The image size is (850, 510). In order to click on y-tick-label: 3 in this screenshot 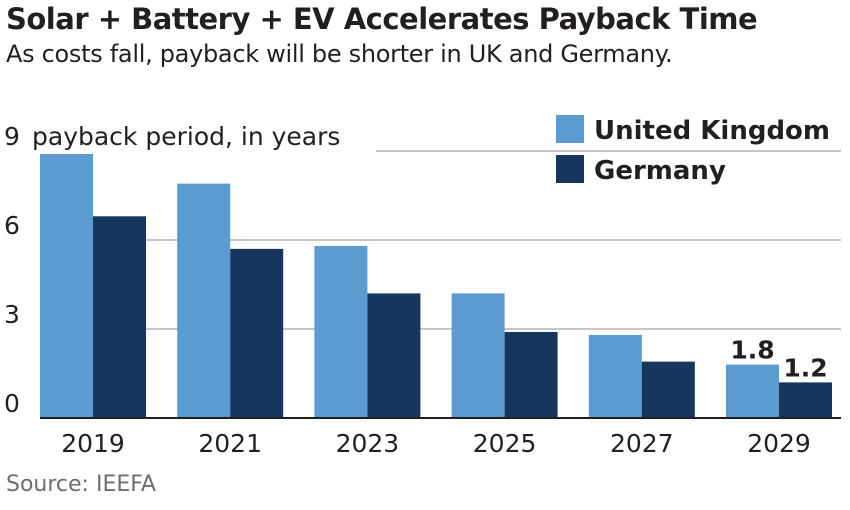, I will do `click(12, 314)`.